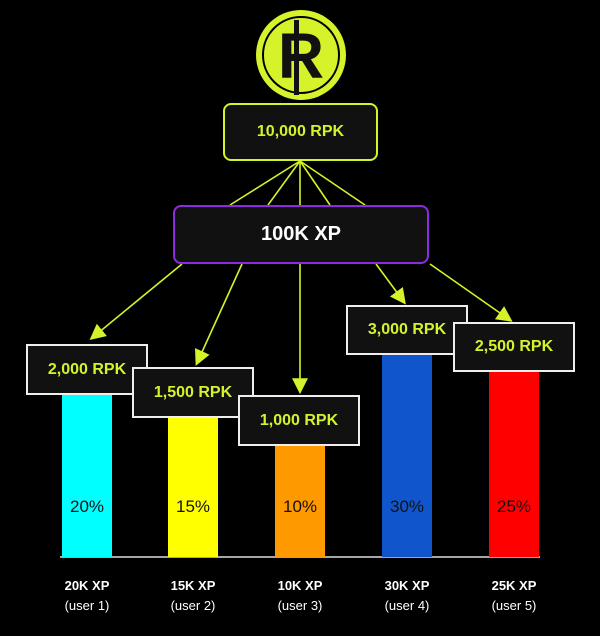 The image size is (600, 636). Describe the element at coordinates (514, 605) in the screenshot. I see `user: (user 5)` at that location.